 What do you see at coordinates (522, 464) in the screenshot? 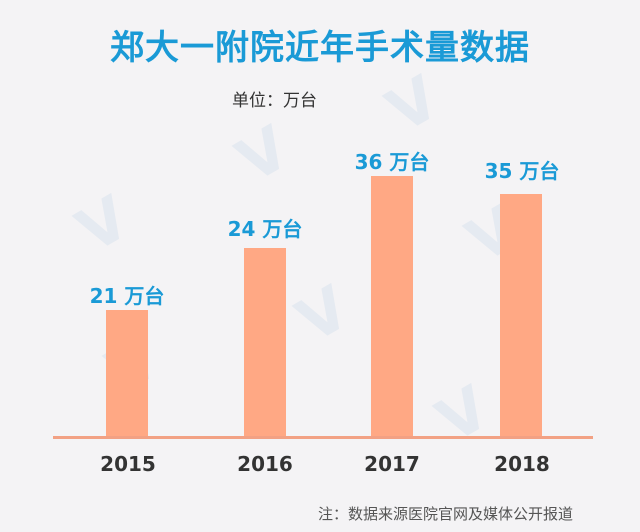
I see `x-tick-2018: 2018` at bounding box center [522, 464].